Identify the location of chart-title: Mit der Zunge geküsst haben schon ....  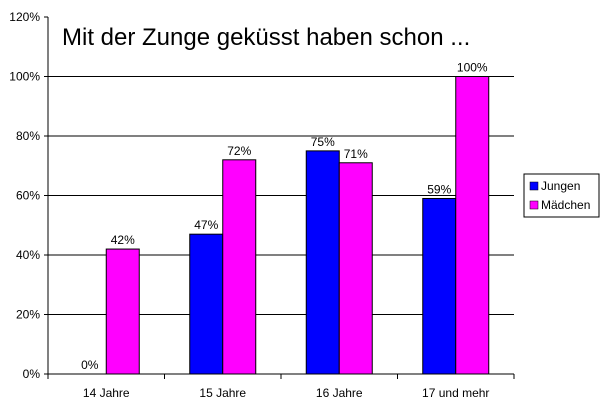
(266, 37).